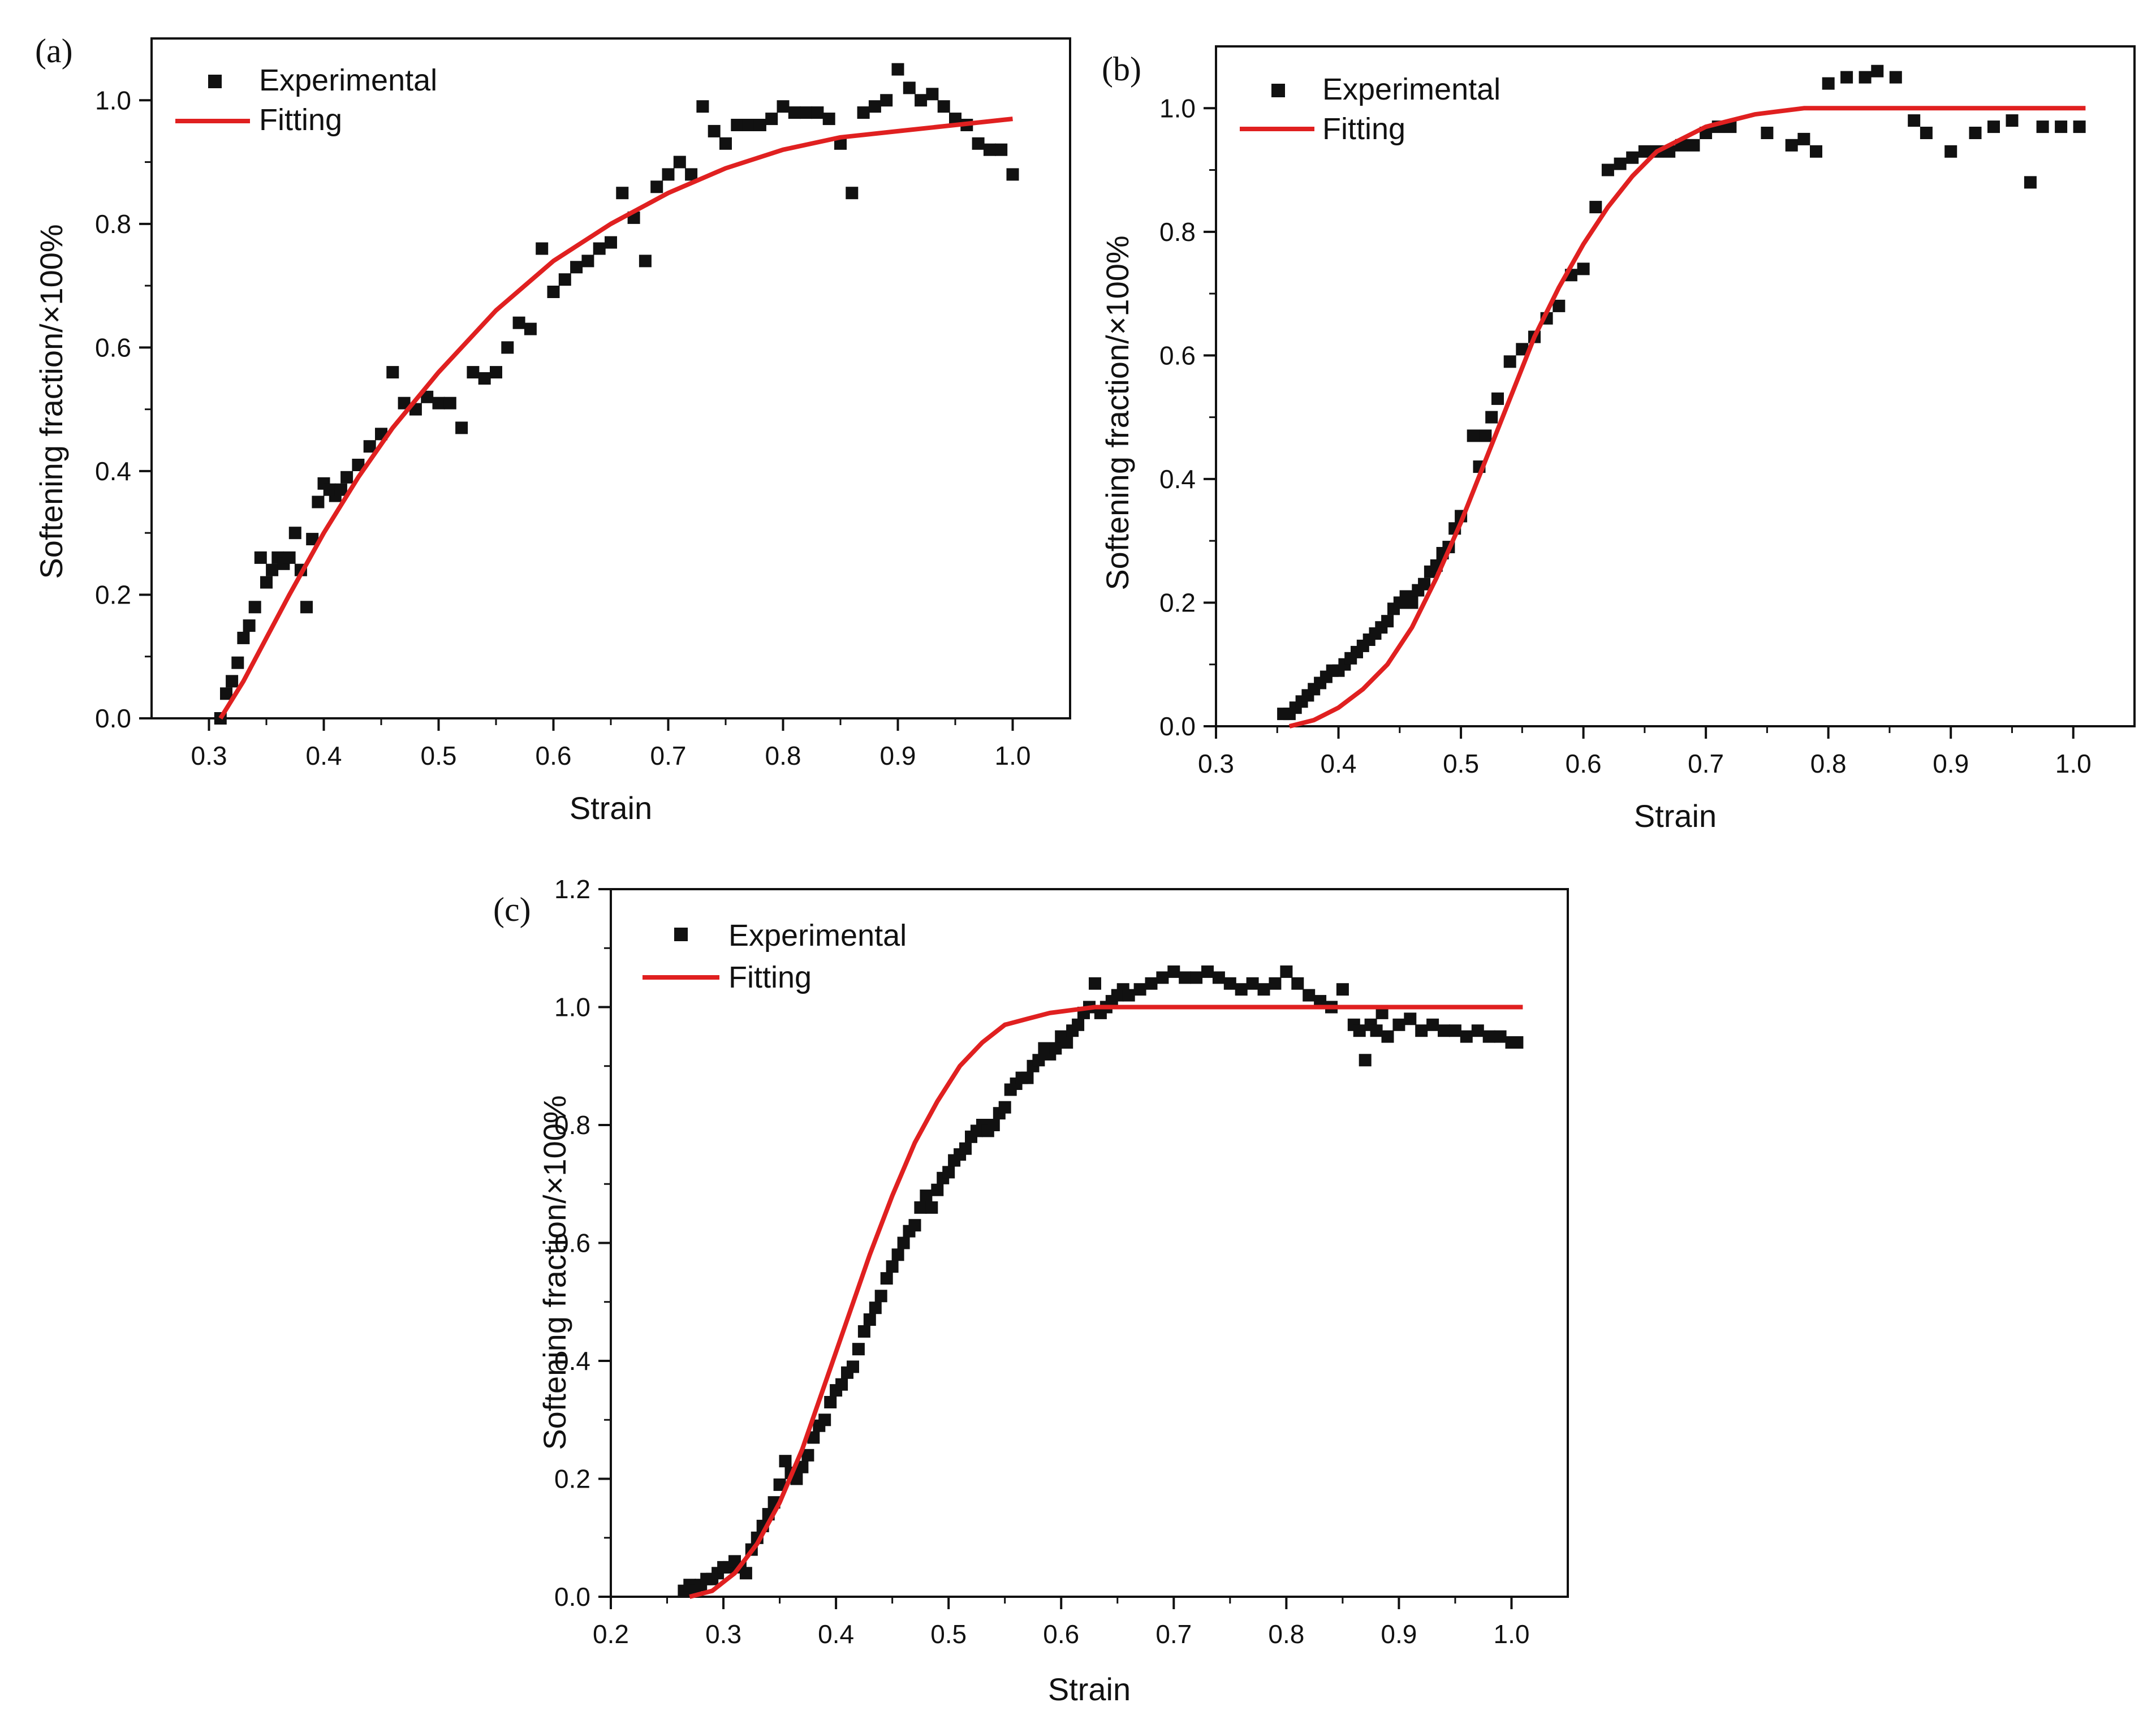 The image size is (2156, 1711). I want to click on chart-b-xlabel: Strain, so click(1675, 816).